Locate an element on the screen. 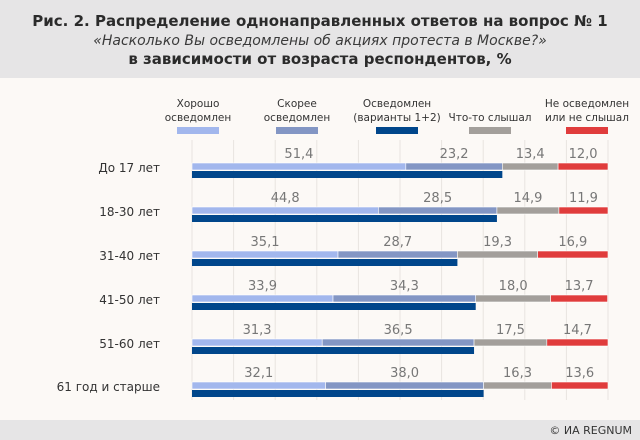 Image resolution: width=640 pixels, height=440 pixels. data-label: 13,7 is located at coordinates (579, 286).